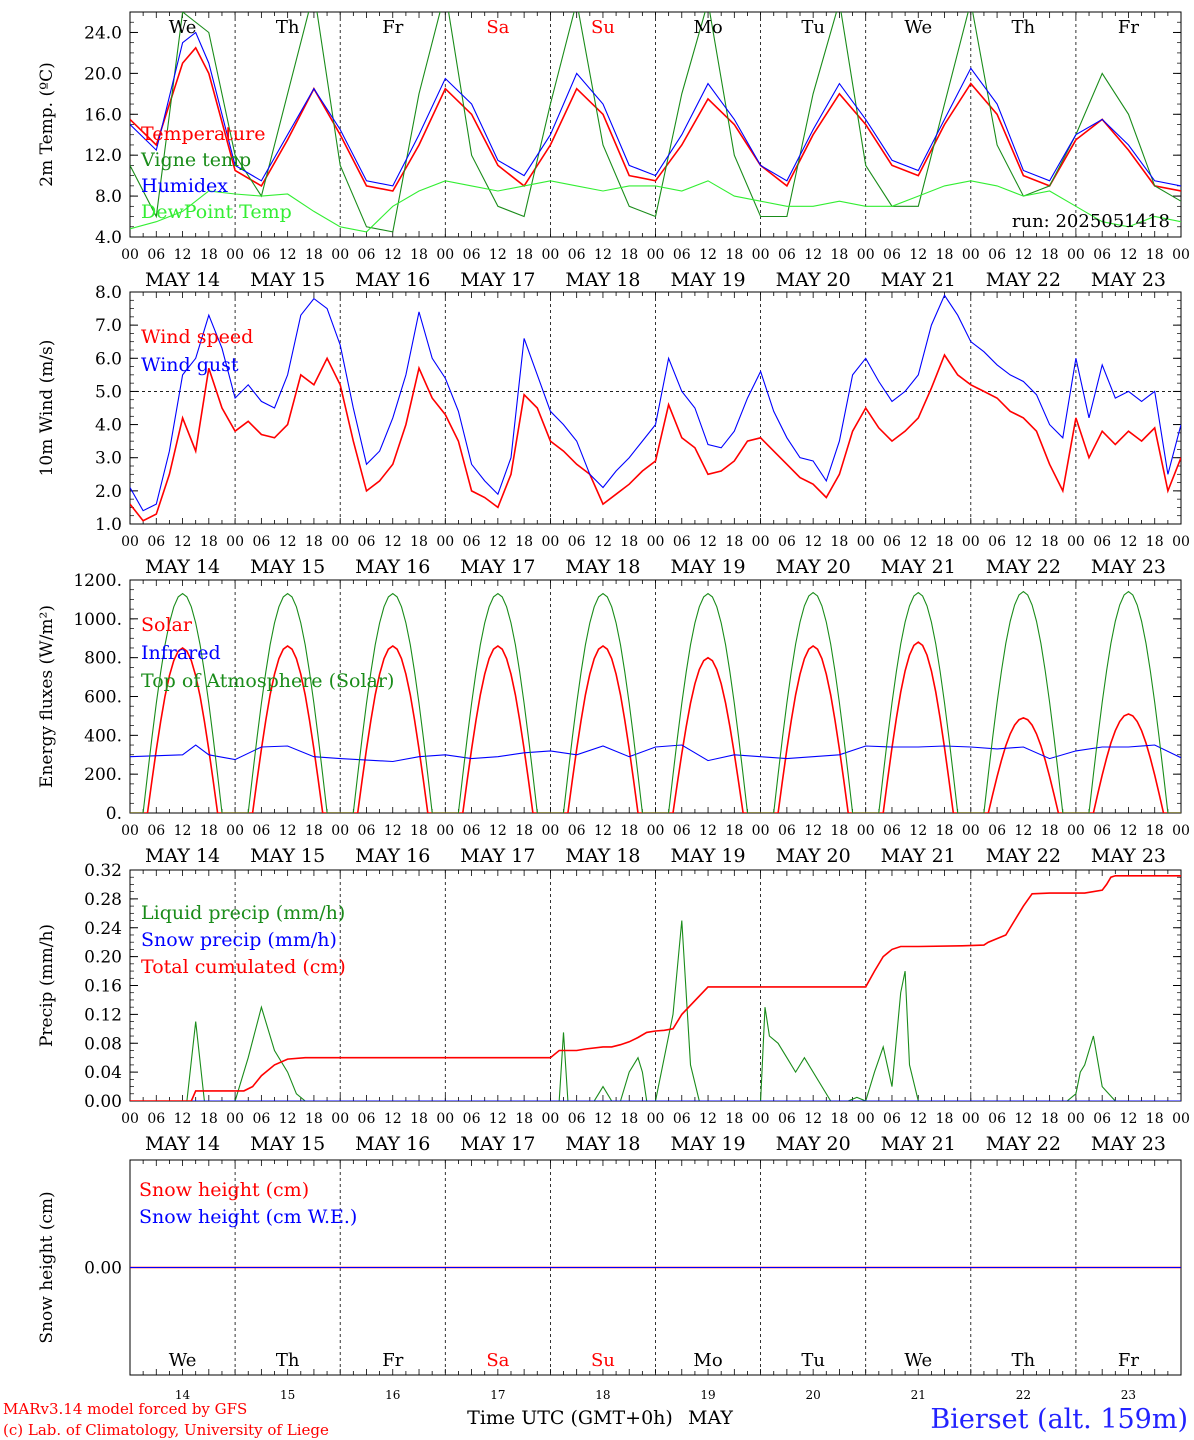  Describe the element at coordinates (103, 74) in the screenshot. I see `y-tick-label: 20.0` at that location.